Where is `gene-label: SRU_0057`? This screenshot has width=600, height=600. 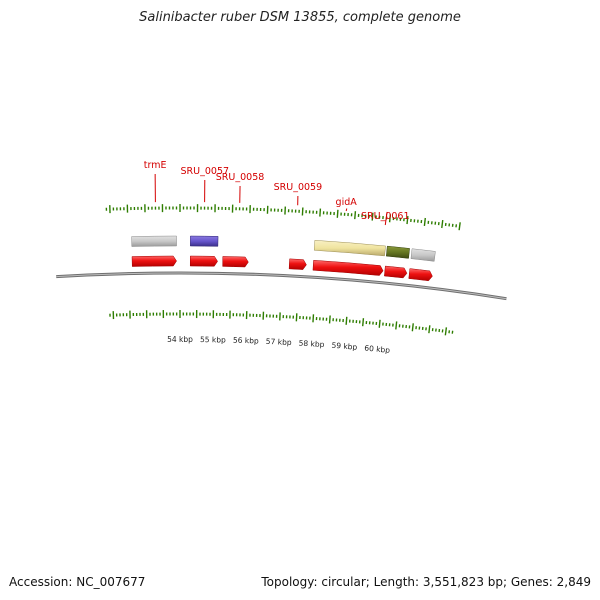 gene-label: SRU_0057 is located at coordinates (205, 171).